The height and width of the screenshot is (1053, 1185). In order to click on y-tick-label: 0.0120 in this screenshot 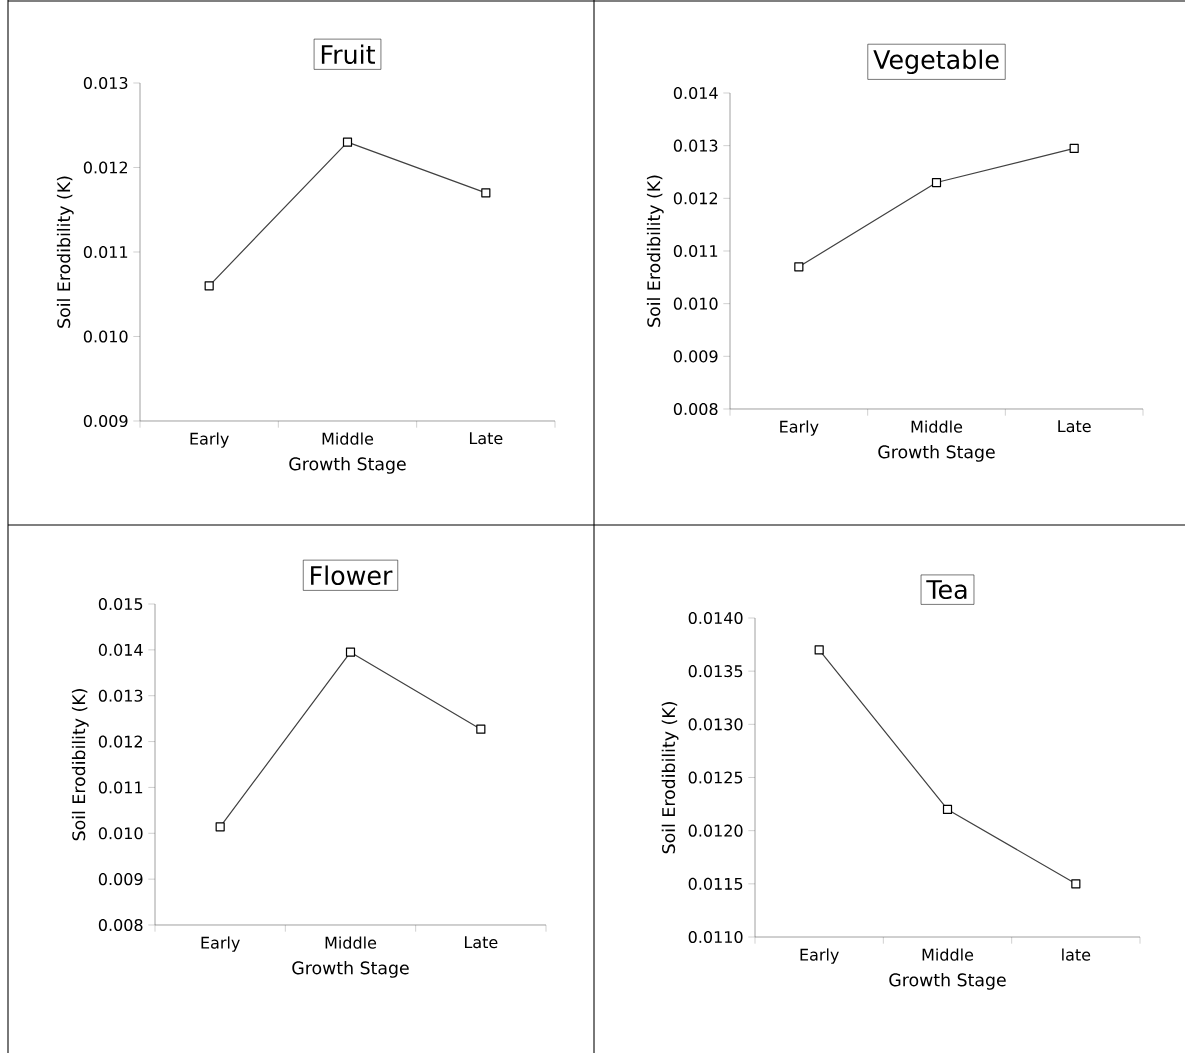, I will do `click(715, 830)`.